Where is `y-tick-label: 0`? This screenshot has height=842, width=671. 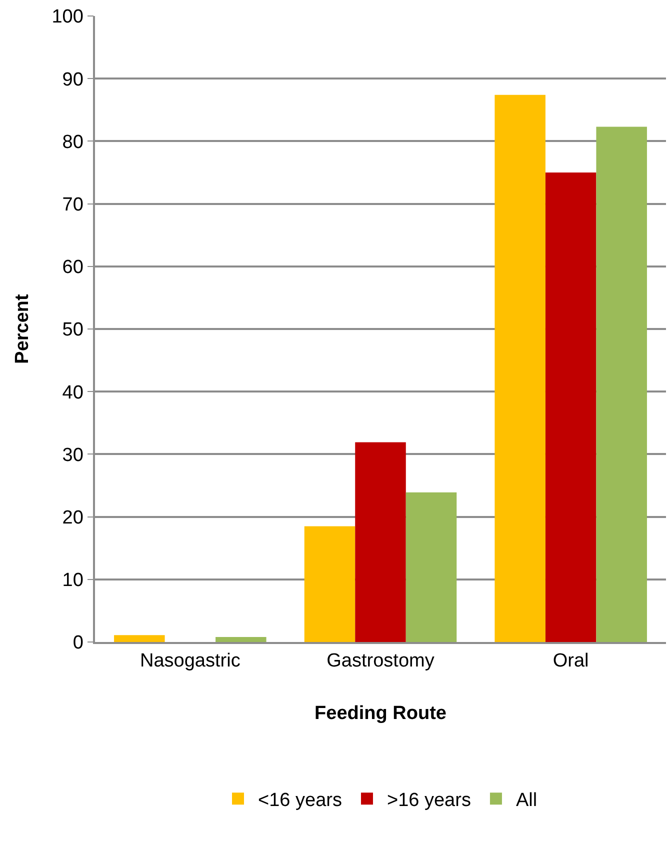
y-tick-label: 0 is located at coordinates (78, 643).